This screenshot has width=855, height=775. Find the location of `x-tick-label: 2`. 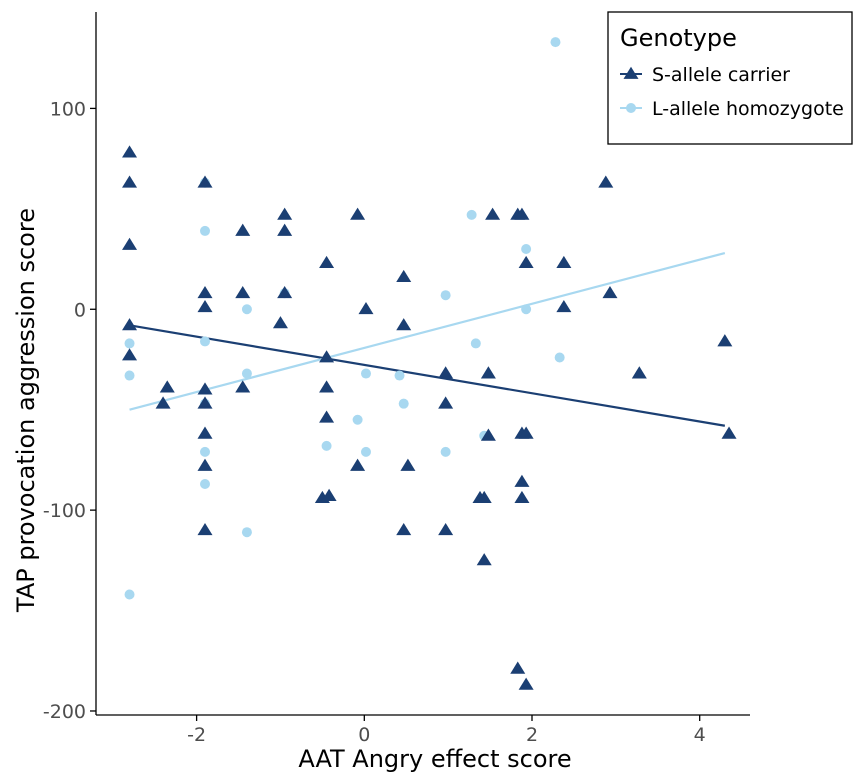

x-tick-label: 2 is located at coordinates (532, 735).